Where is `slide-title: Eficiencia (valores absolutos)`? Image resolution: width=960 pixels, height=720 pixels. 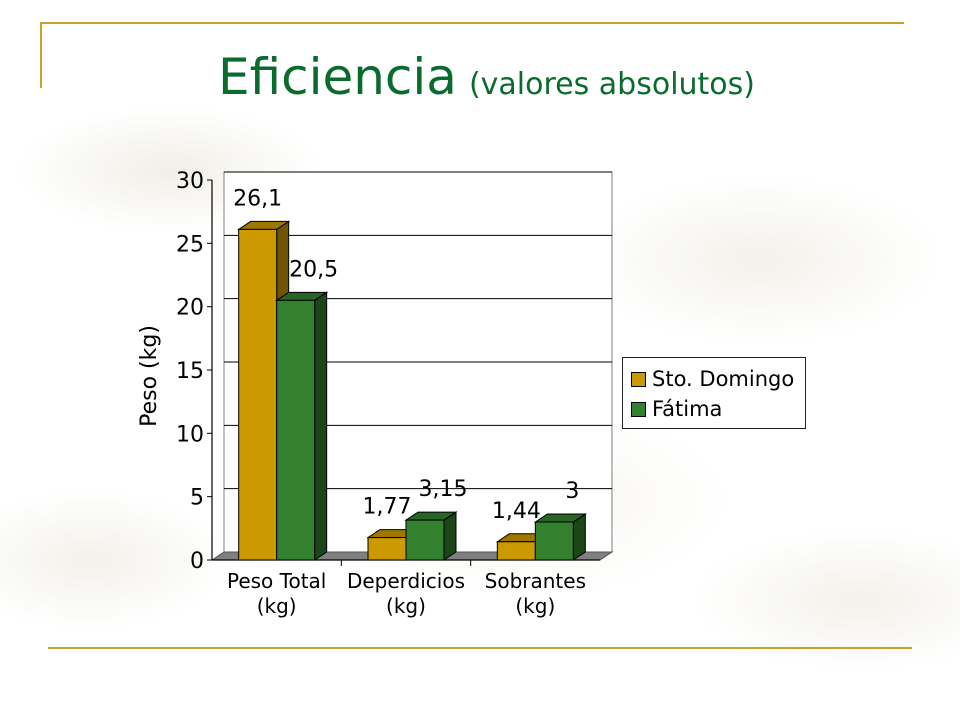
slide-title: Eficiencia (valores absolutos) is located at coordinates (486, 77).